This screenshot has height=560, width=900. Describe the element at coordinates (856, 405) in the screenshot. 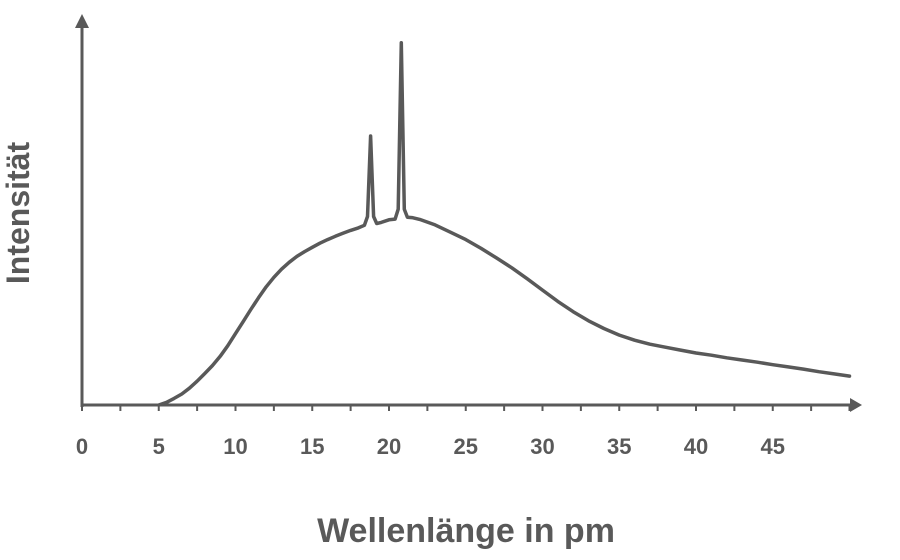

I see `x-axis-arrow` at that location.